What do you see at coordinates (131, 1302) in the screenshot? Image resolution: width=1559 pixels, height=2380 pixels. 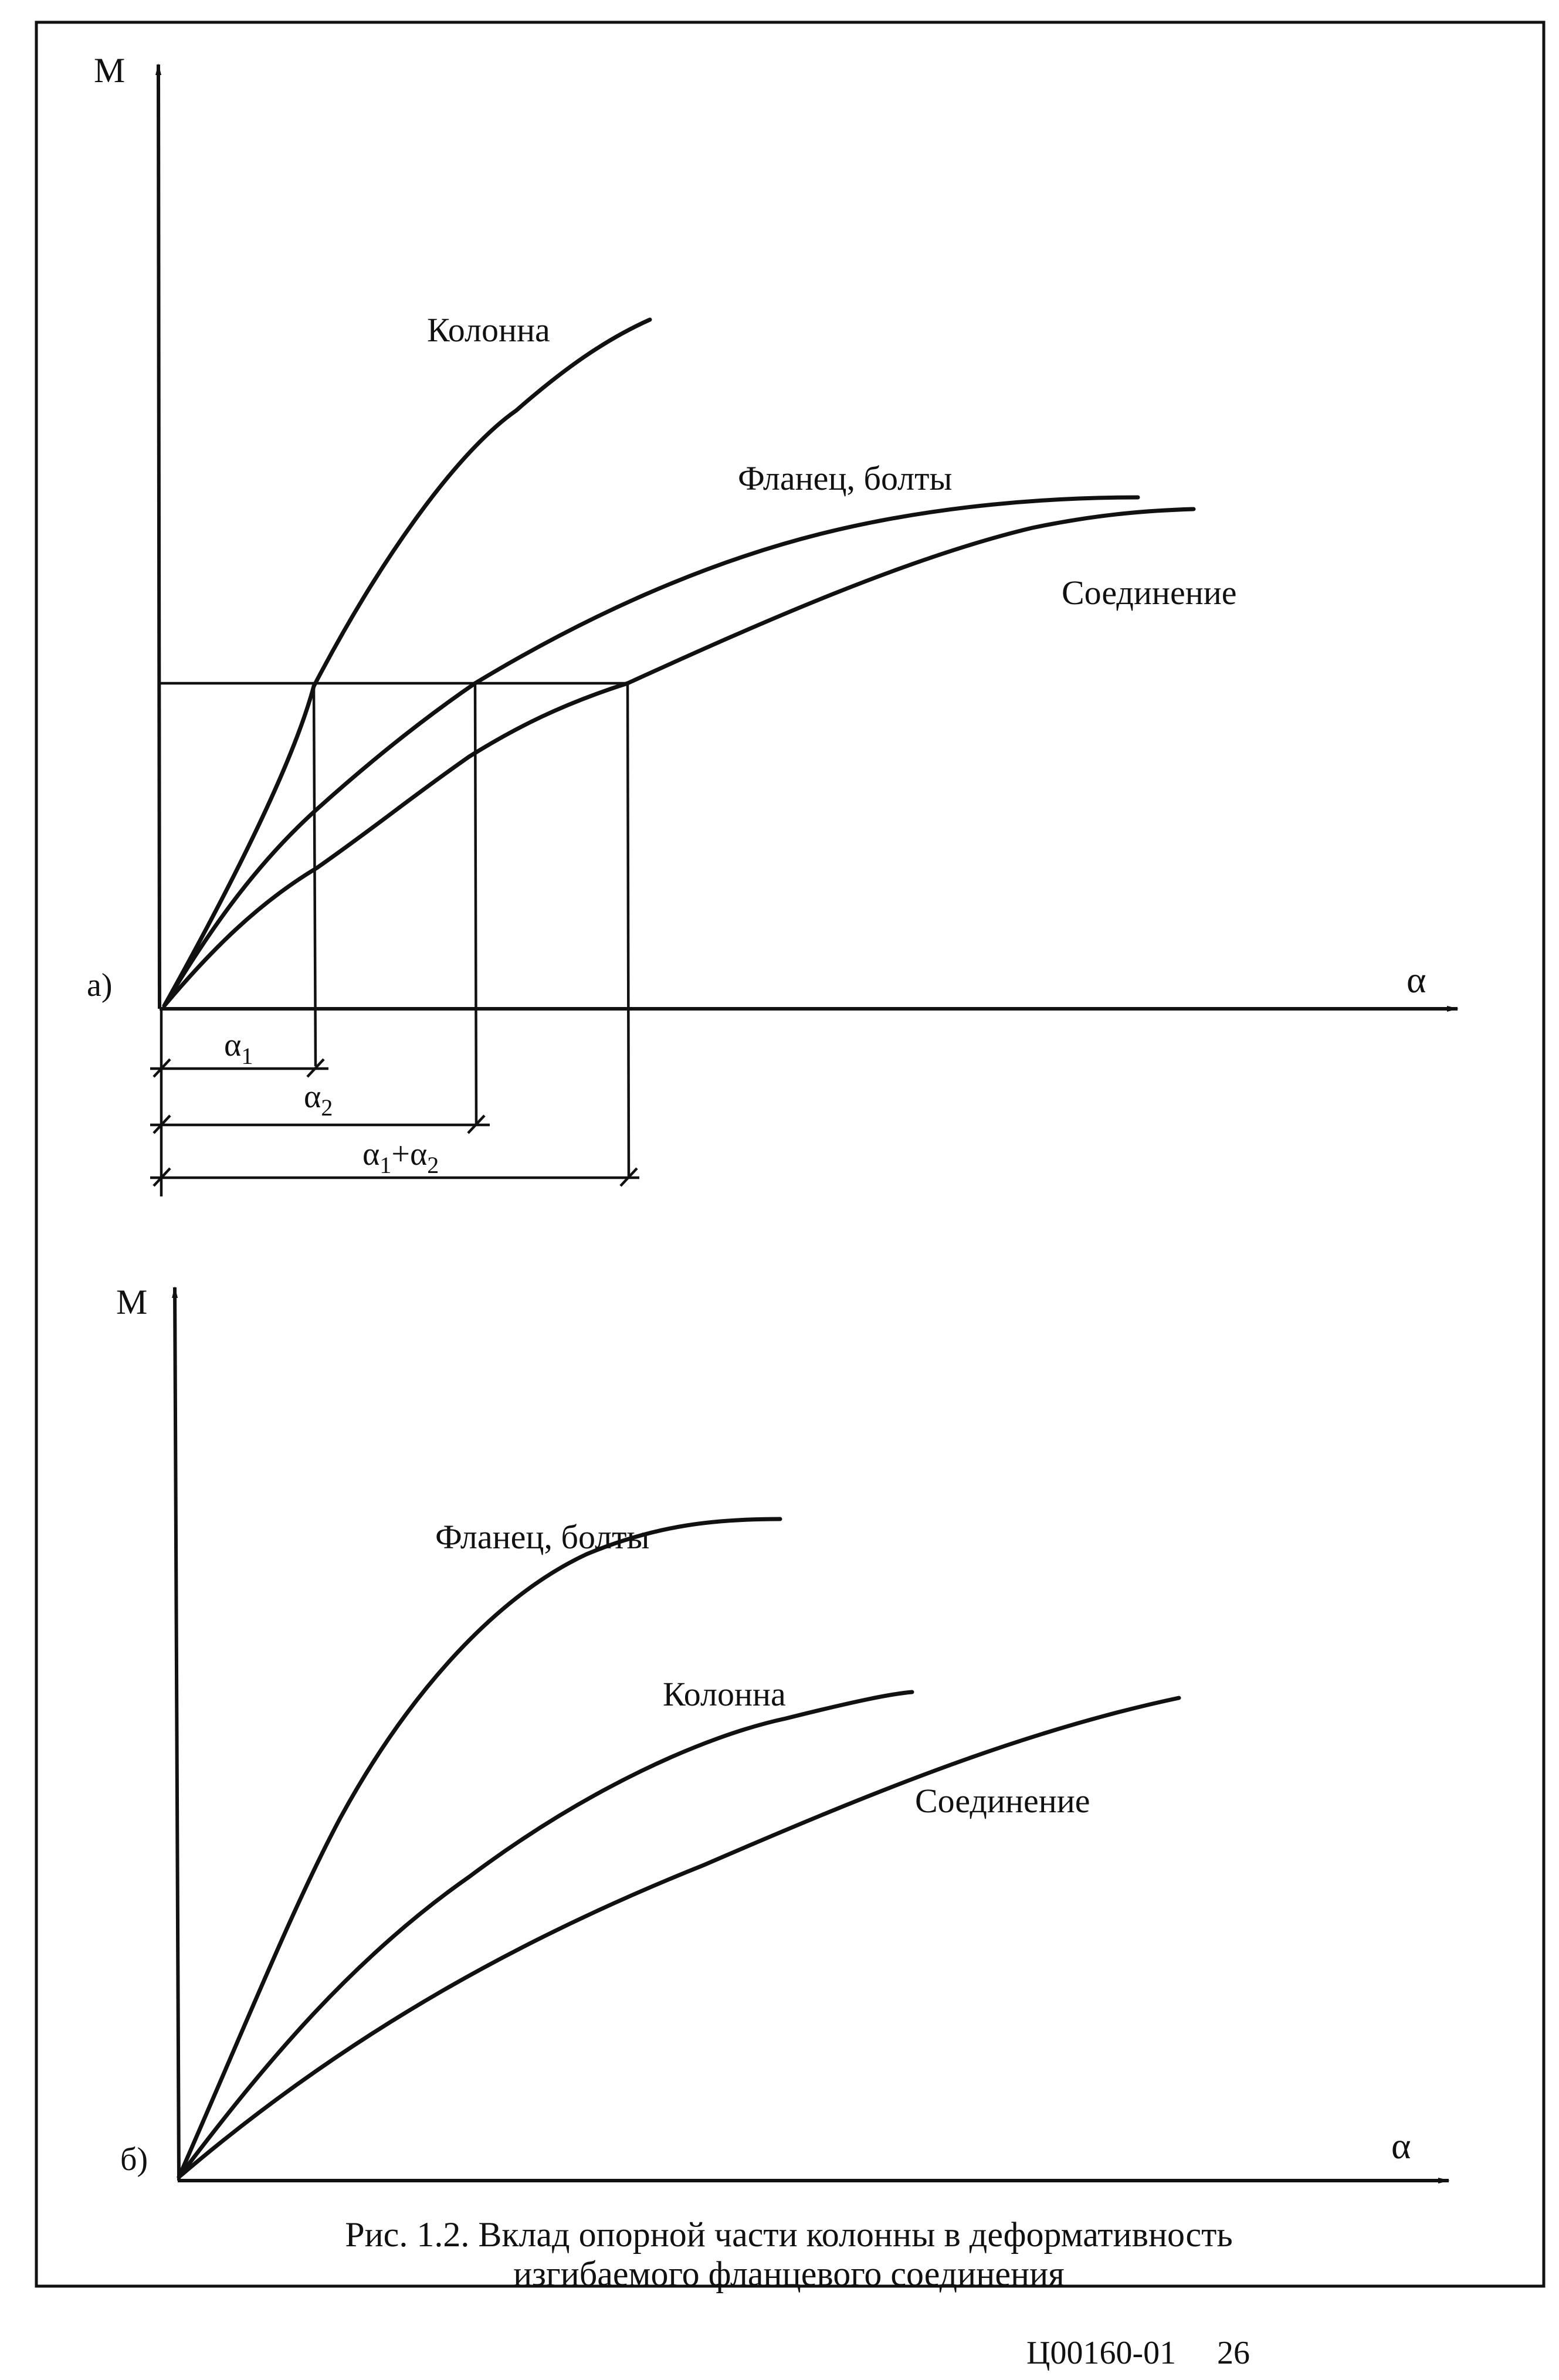 I see `panel-b-y-axis-label: M` at bounding box center [131, 1302].